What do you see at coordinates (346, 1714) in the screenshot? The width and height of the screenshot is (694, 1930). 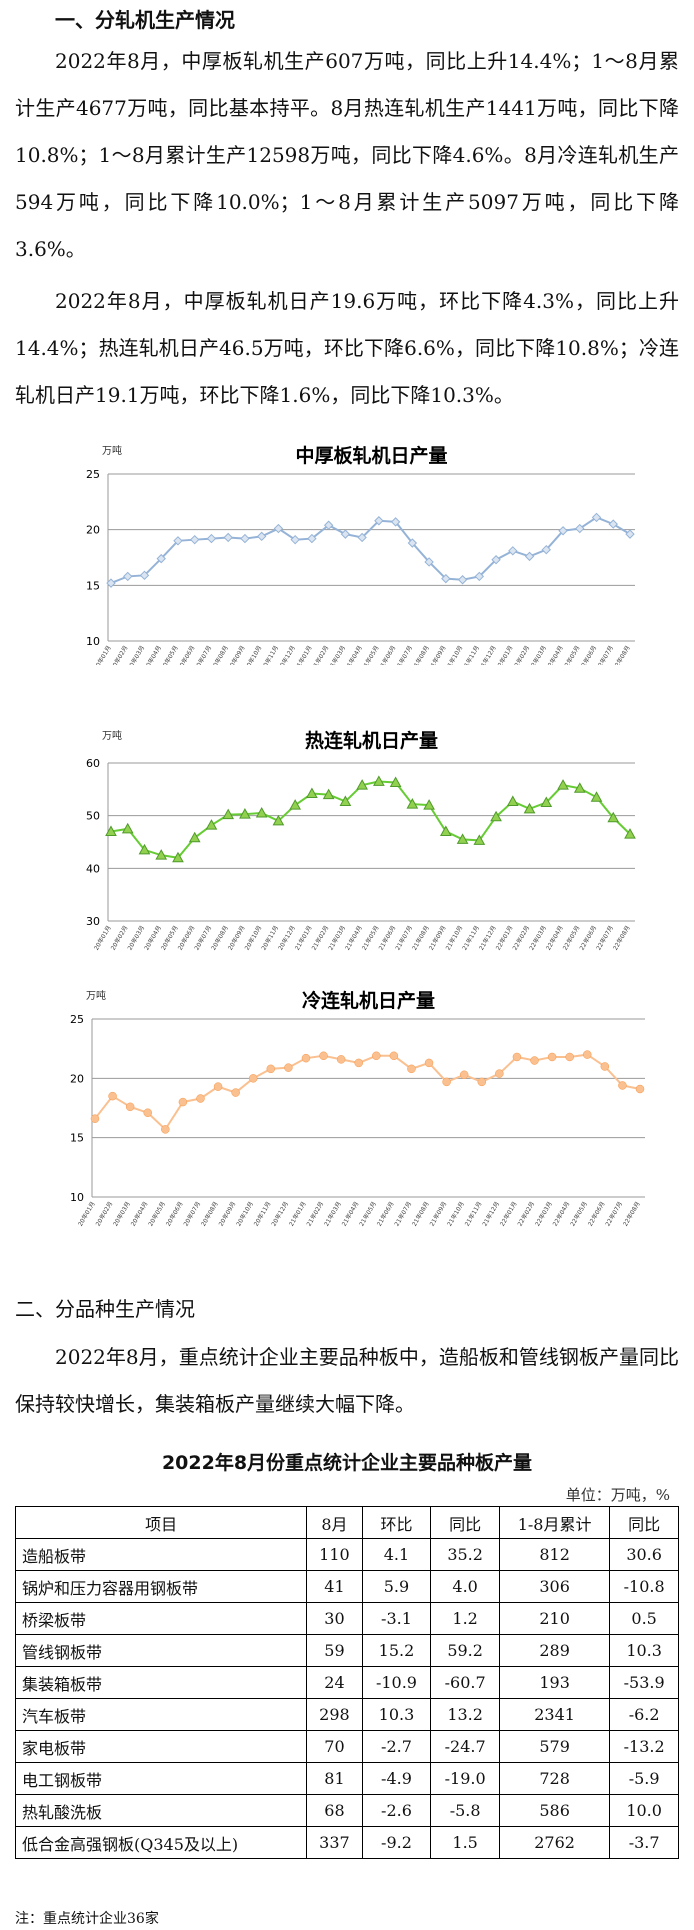 I see `table-row: 汽车板带 298 10.3 13.2 2341 -6.2` at bounding box center [346, 1714].